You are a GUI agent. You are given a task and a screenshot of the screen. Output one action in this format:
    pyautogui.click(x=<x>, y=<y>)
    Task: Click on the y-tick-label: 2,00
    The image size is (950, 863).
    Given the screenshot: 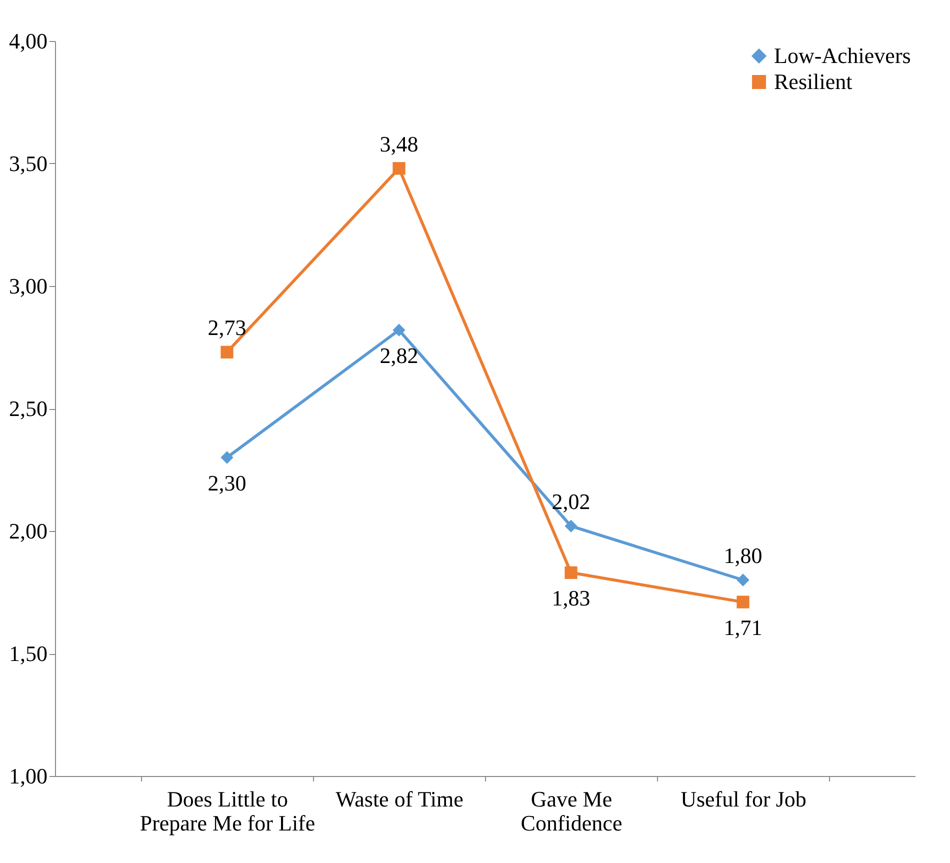 What is the action you would take?
    pyautogui.click(x=28, y=531)
    